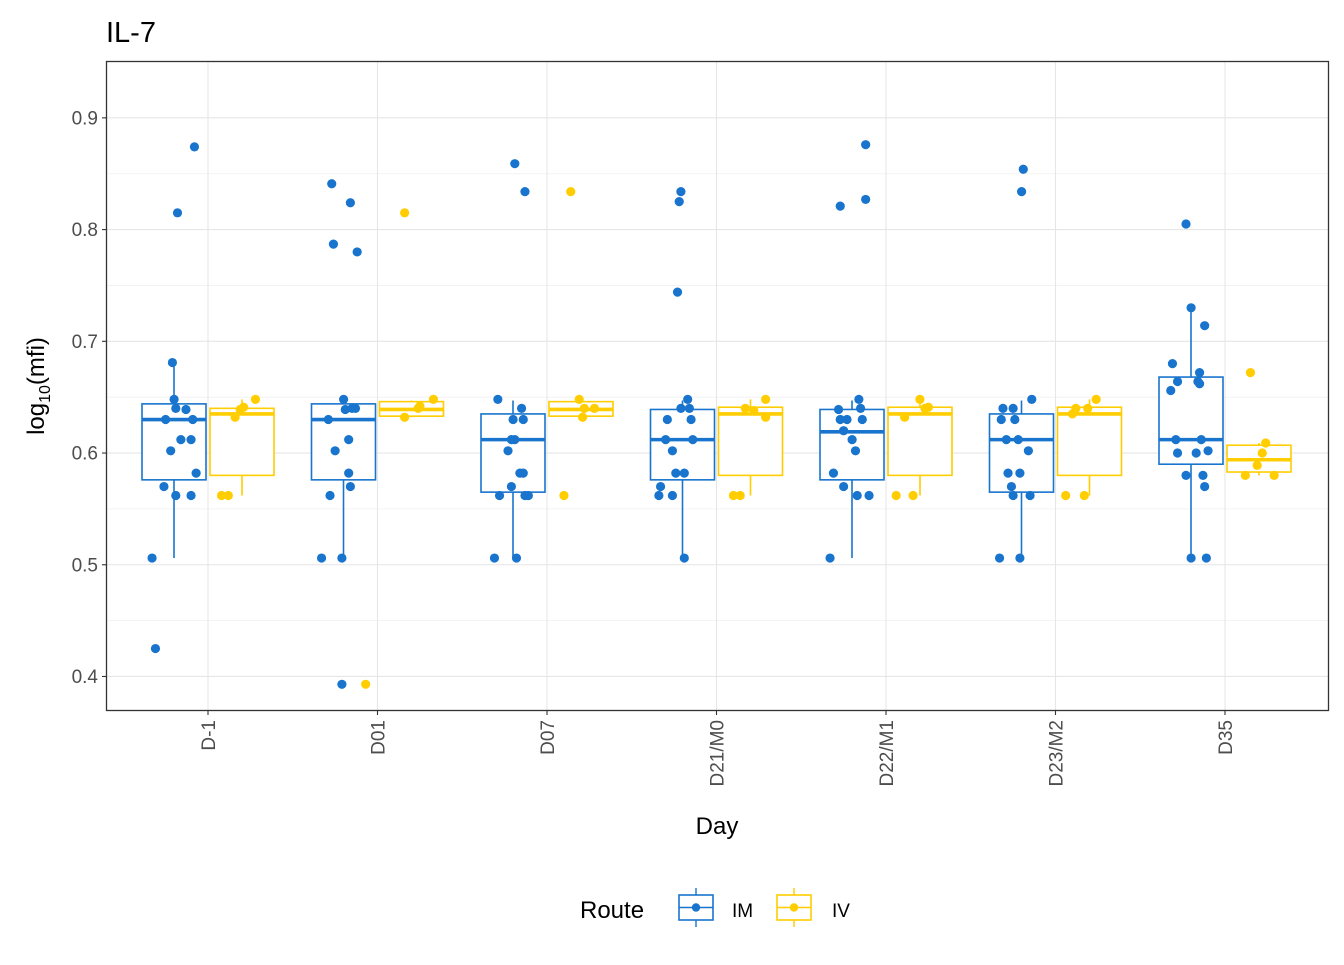  I want to click on y-tick-label: 0.5, so click(85, 565).